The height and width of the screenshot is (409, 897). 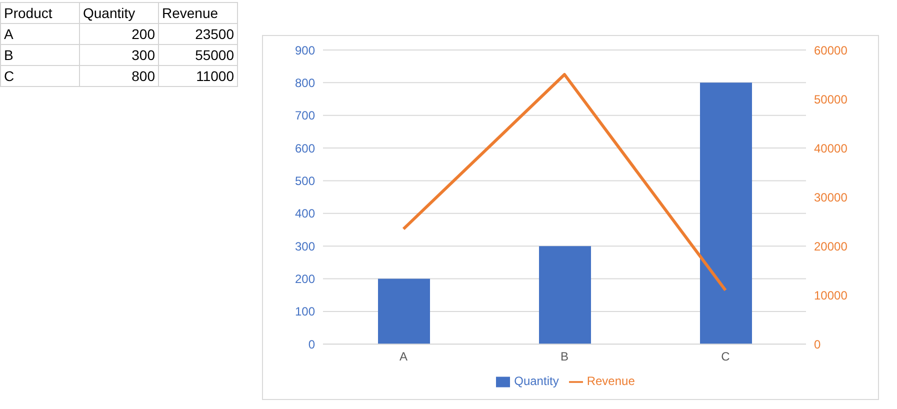 I want to click on text: 200, so click(x=119, y=34).